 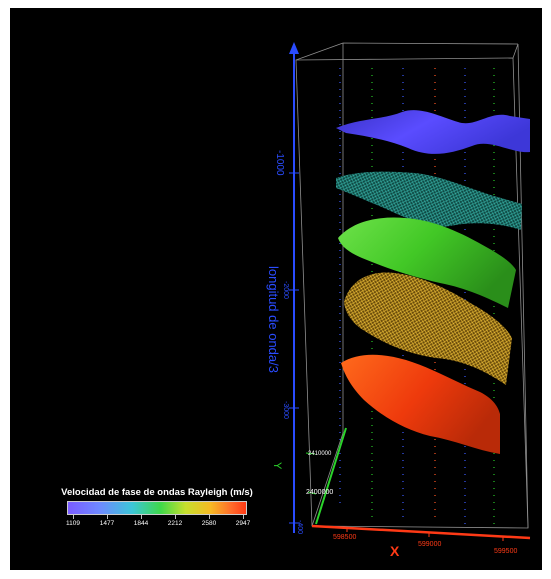 I want to click on surface-blue, so click(x=433, y=132).